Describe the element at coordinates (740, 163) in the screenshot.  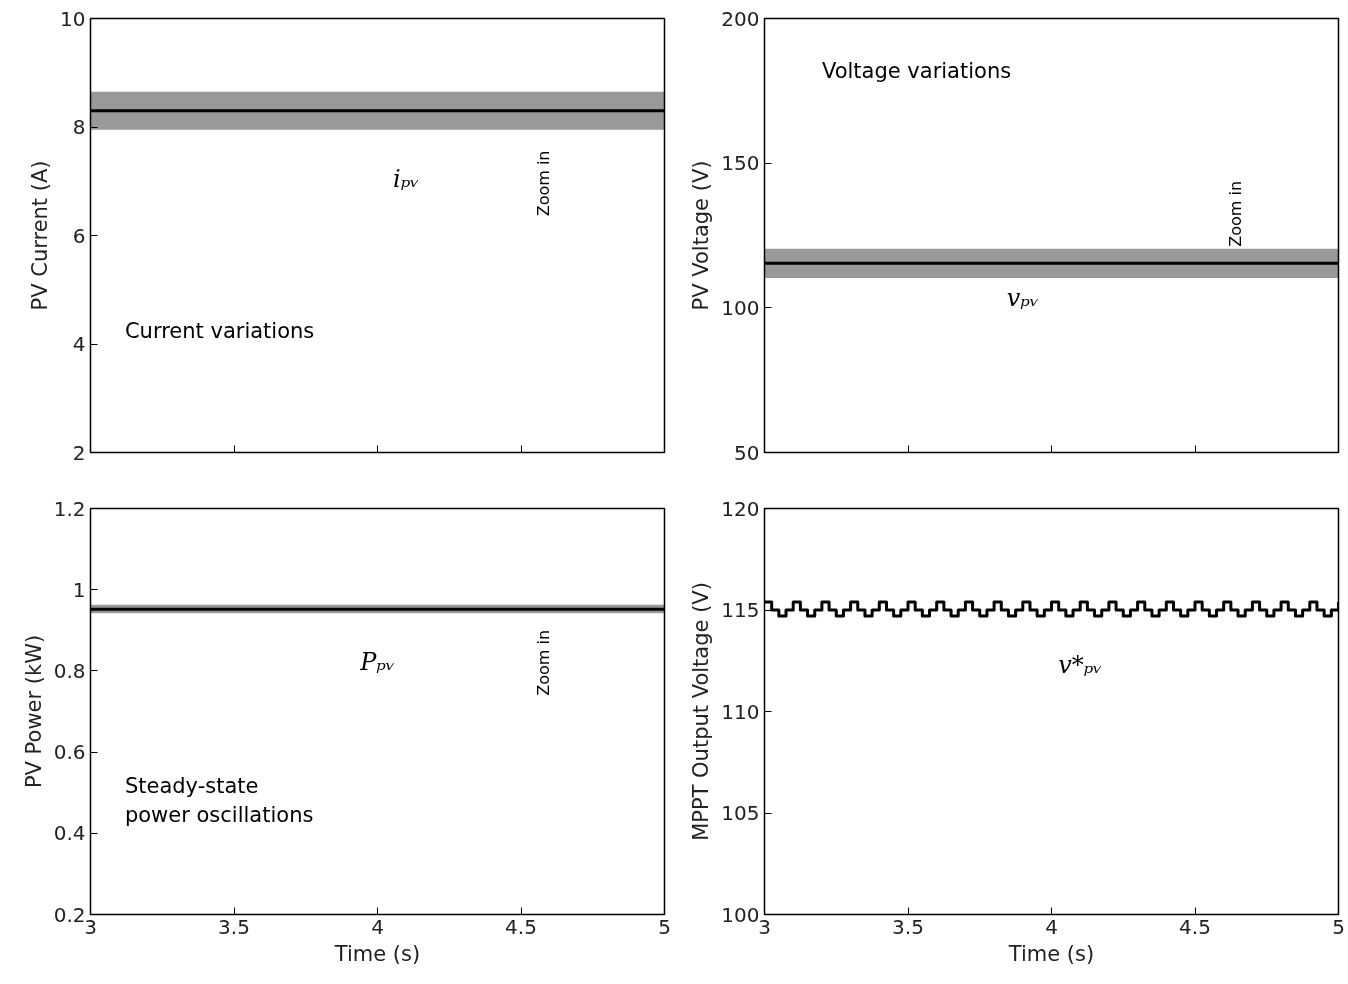
I see `y-tick-label: 150` at that location.